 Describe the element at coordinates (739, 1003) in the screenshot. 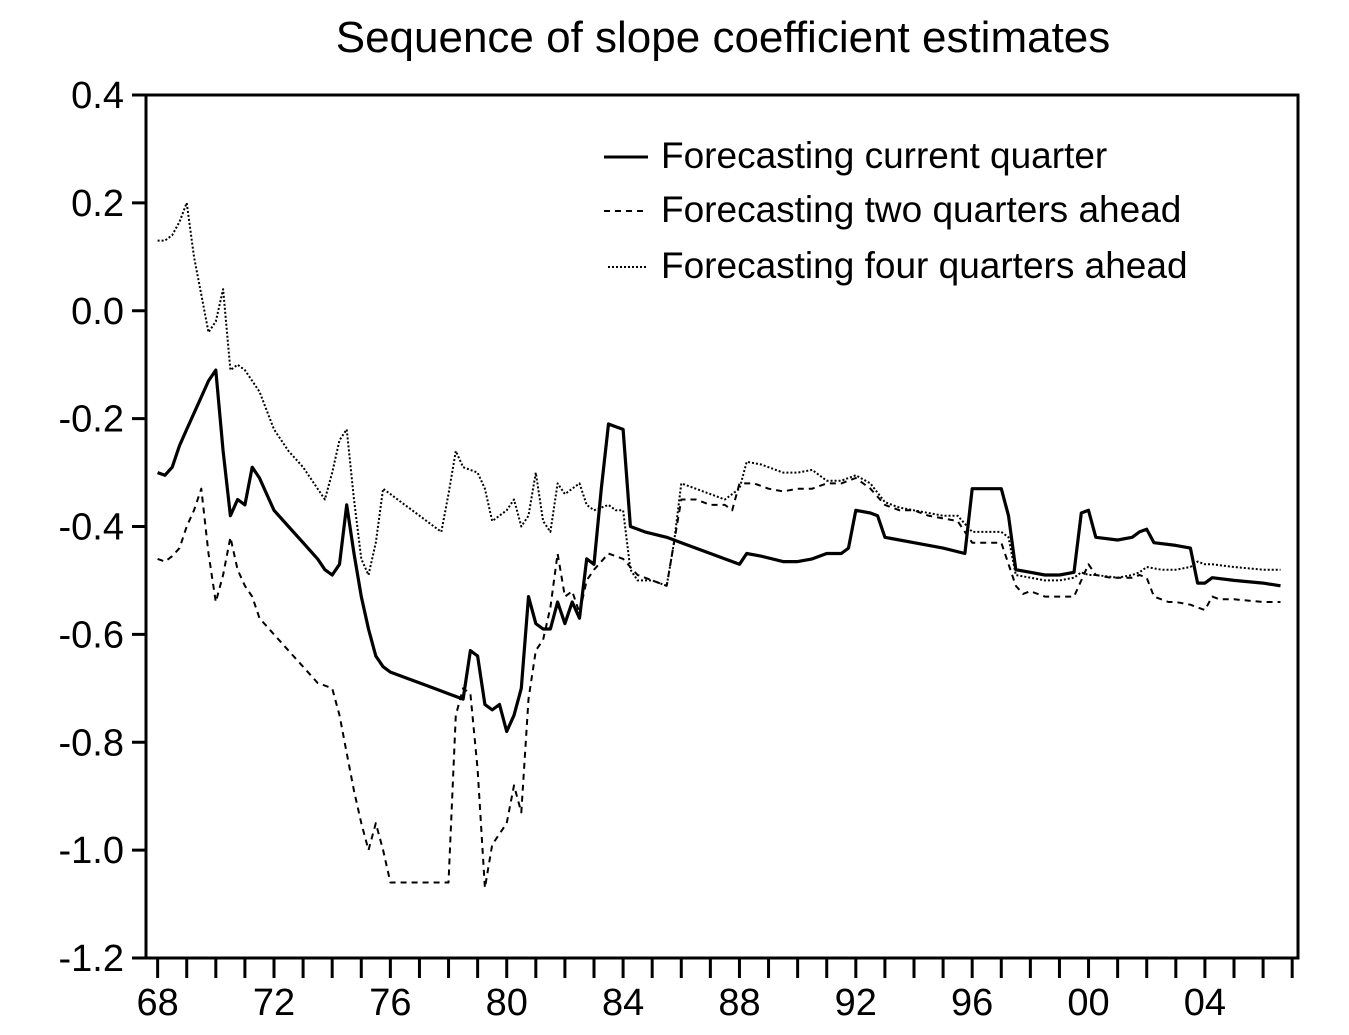

I see `x-tick-label: 88` at that location.